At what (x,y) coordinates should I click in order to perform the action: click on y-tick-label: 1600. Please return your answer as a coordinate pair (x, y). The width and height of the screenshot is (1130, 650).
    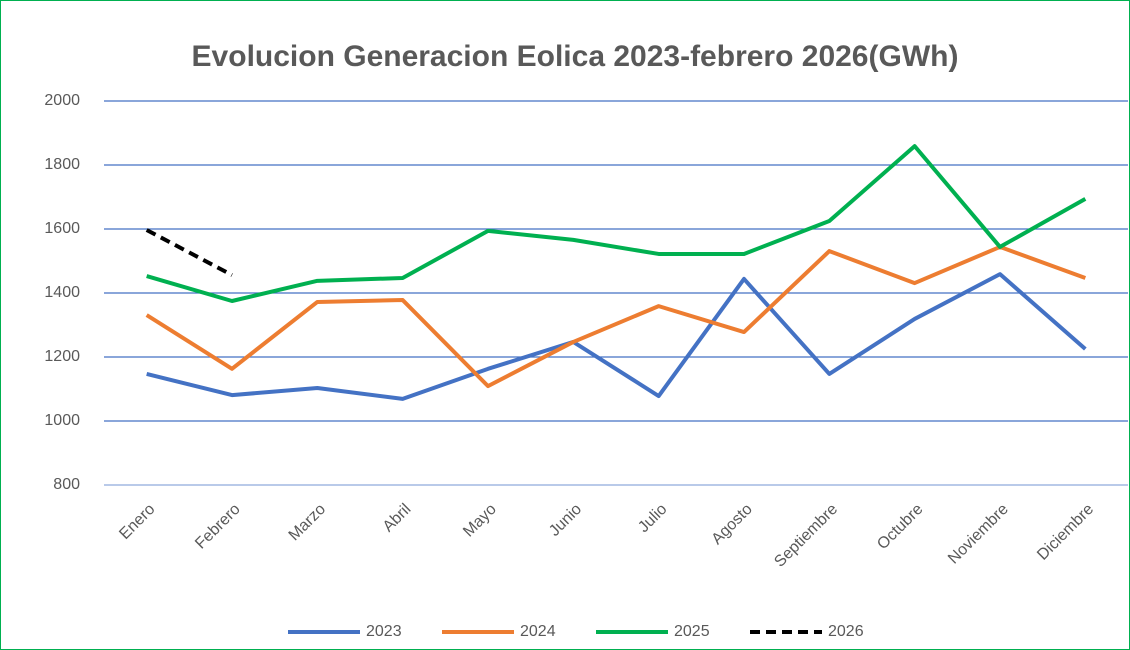
    Looking at the image, I should click on (62, 228).